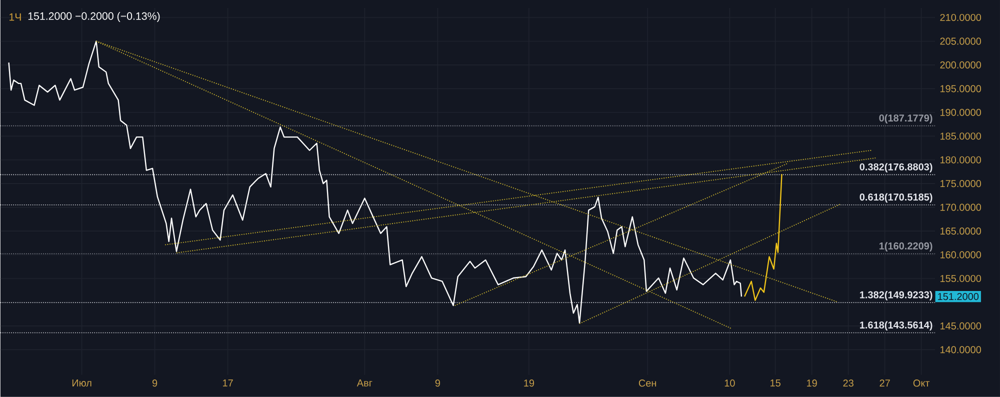 The height and width of the screenshot is (397, 1000). I want to click on x-tick-label: 17, so click(227, 383).